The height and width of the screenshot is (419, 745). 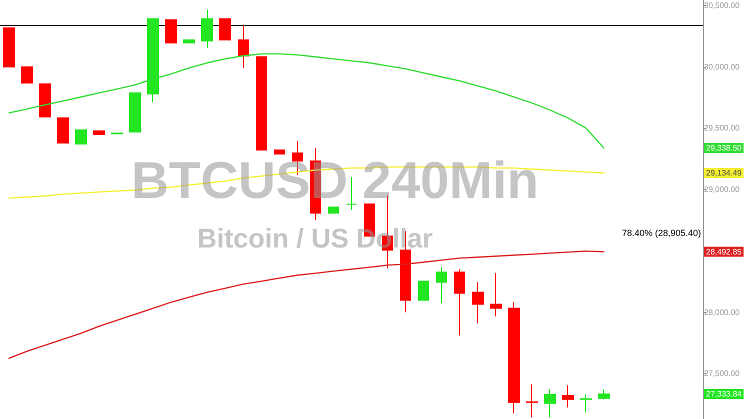 What do you see at coordinates (661, 233) in the screenshot?
I see `annotation: 78.40% (28,905.40)` at bounding box center [661, 233].